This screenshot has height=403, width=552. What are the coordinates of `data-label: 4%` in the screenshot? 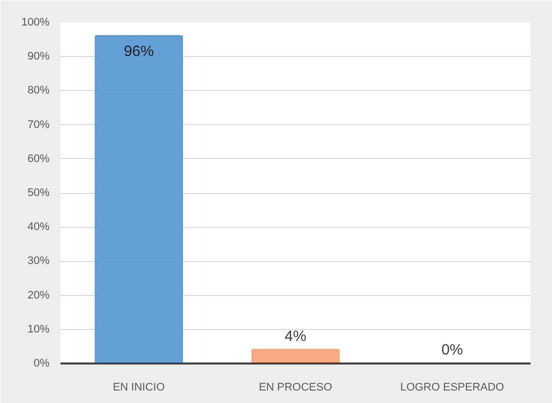 It's located at (295, 336).